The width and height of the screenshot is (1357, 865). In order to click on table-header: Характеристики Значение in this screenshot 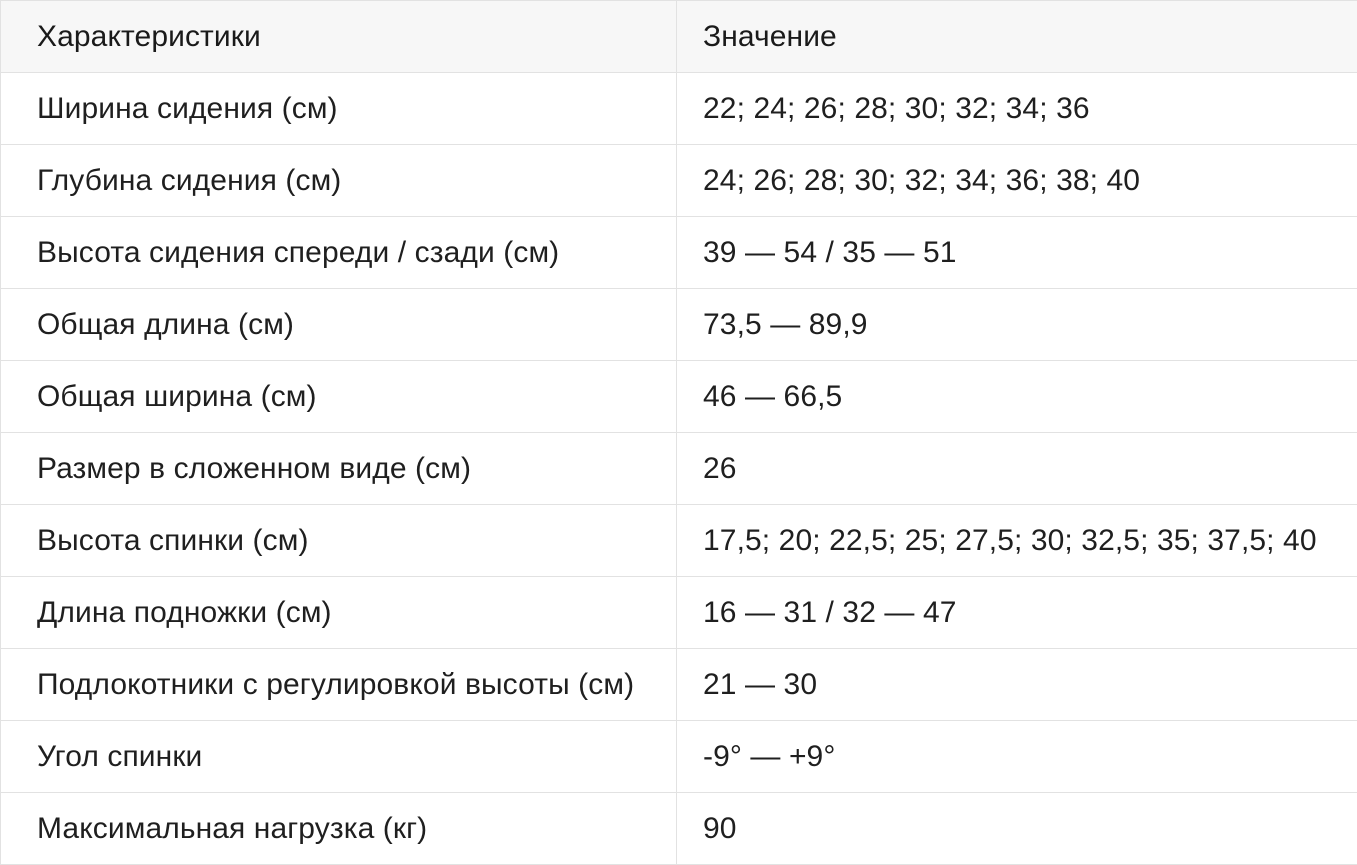, I will do `click(679, 37)`.